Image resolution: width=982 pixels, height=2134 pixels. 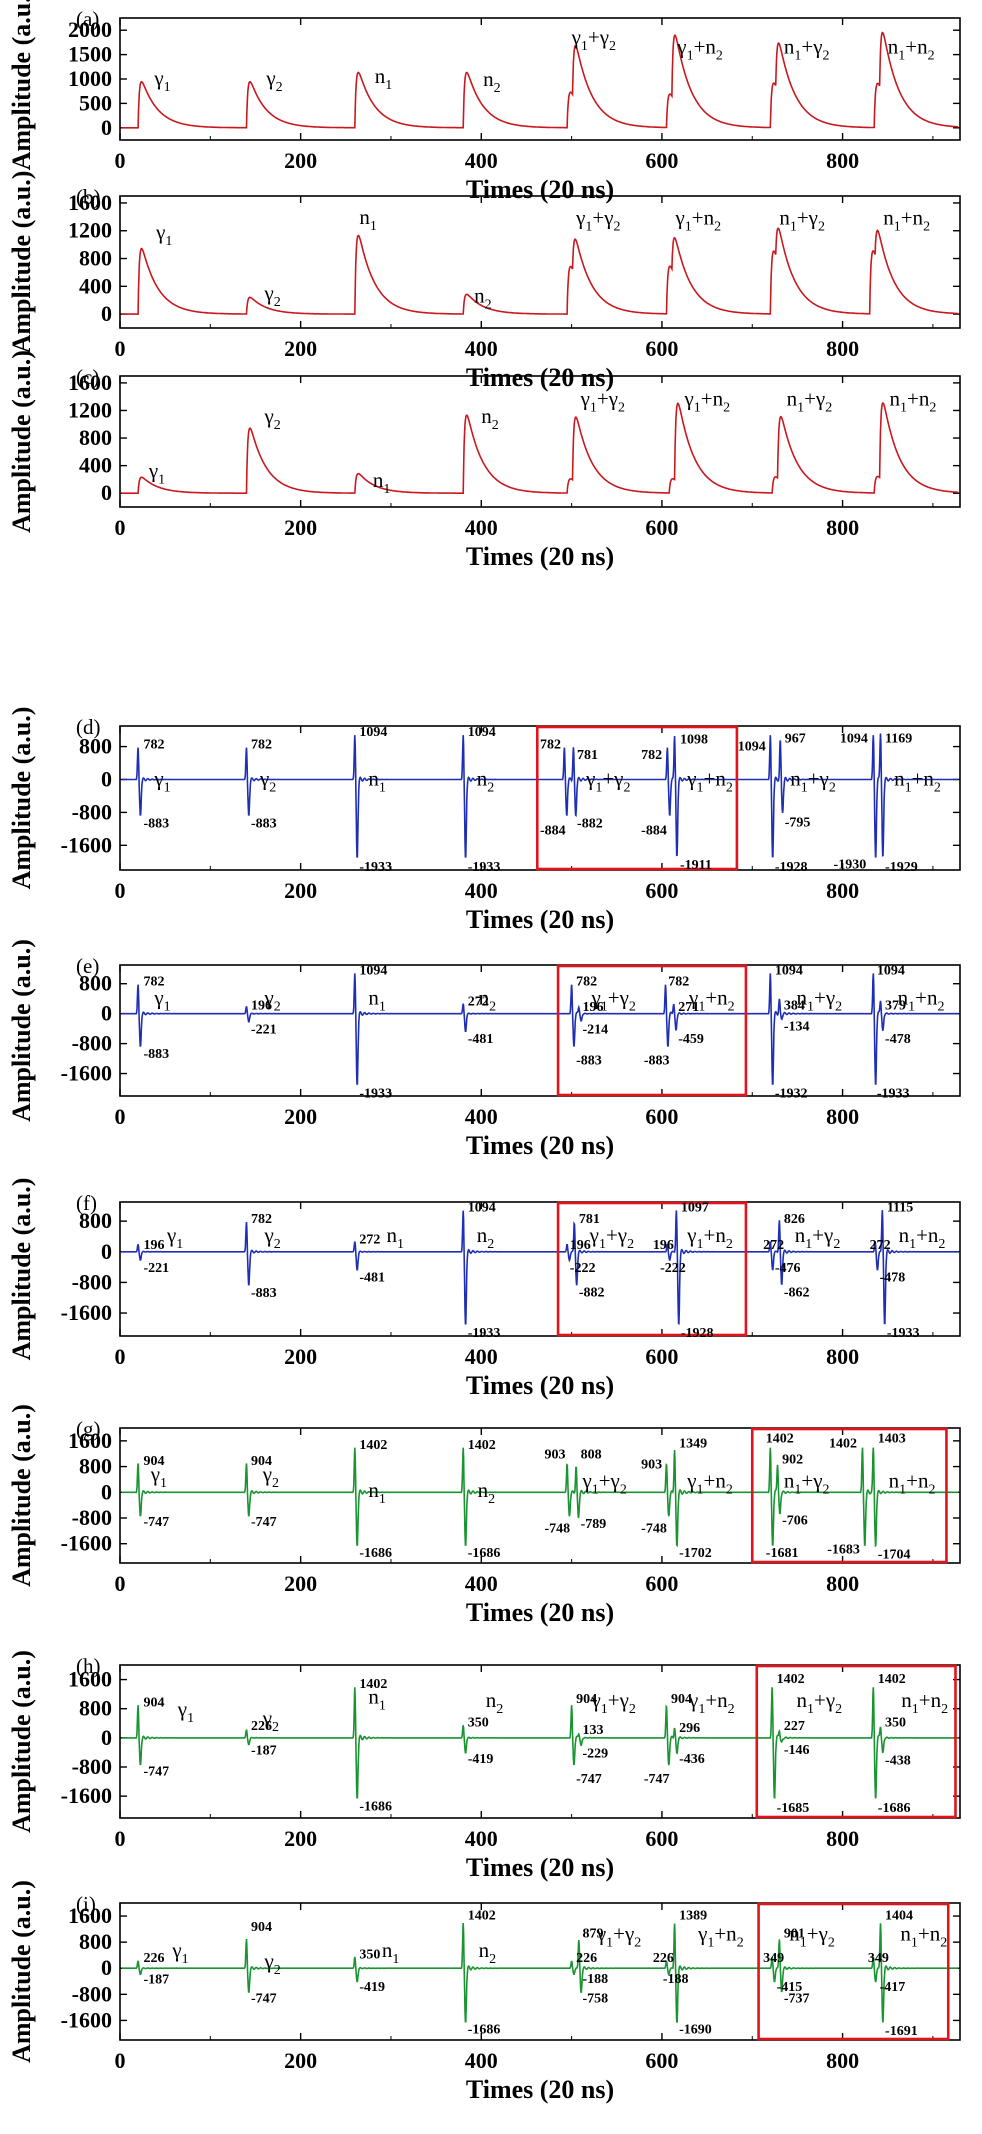 I want to click on x-tick-label: 200, so click(x=300, y=1116).